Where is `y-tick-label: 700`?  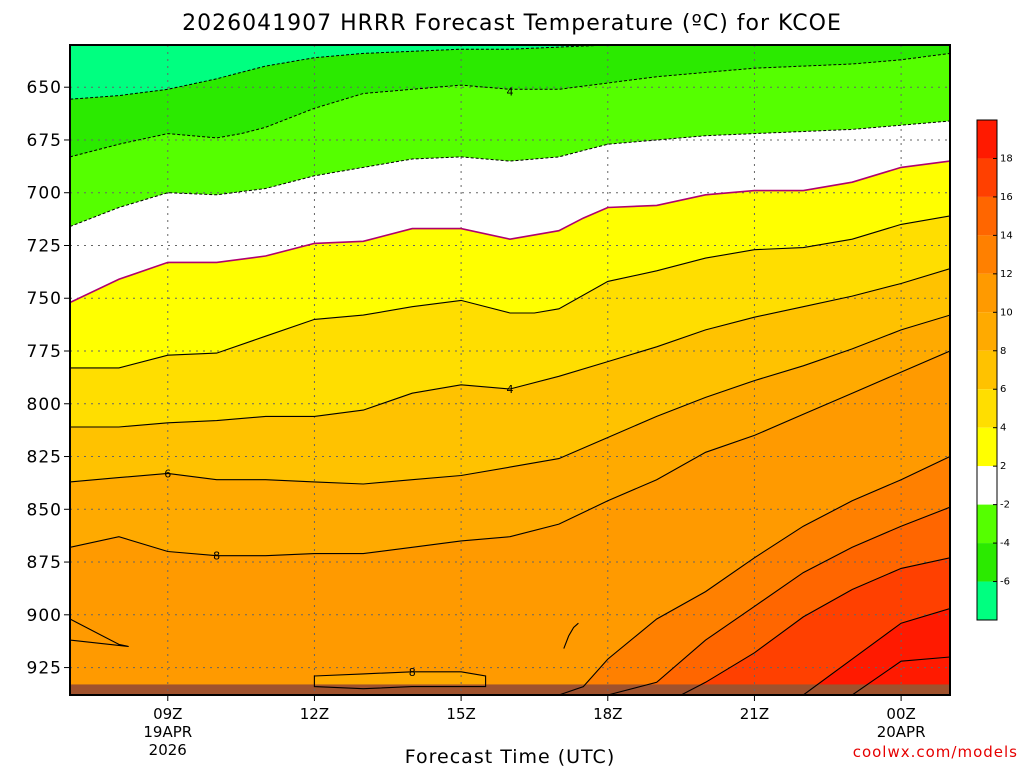 y-tick-label: 700 is located at coordinates (44, 194).